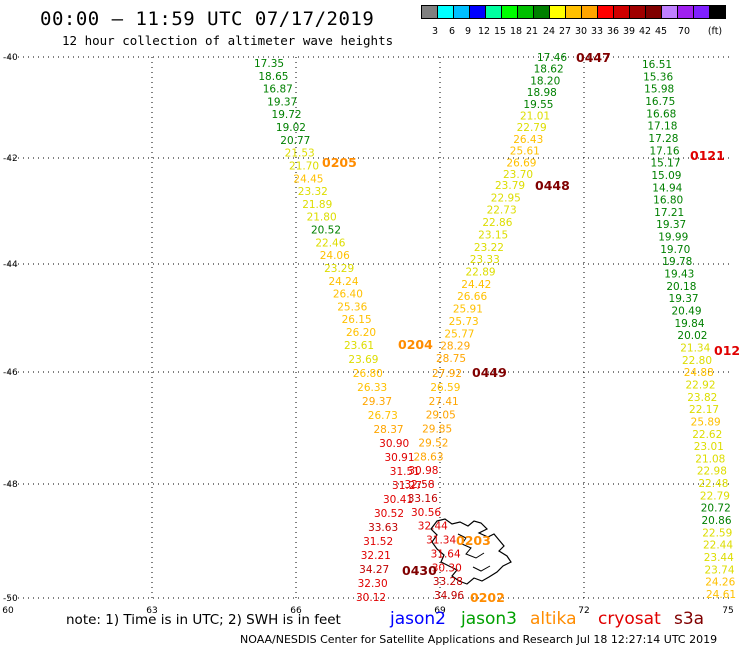 The image size is (740, 650). I want to click on swh-value: 34.96, so click(449, 596).